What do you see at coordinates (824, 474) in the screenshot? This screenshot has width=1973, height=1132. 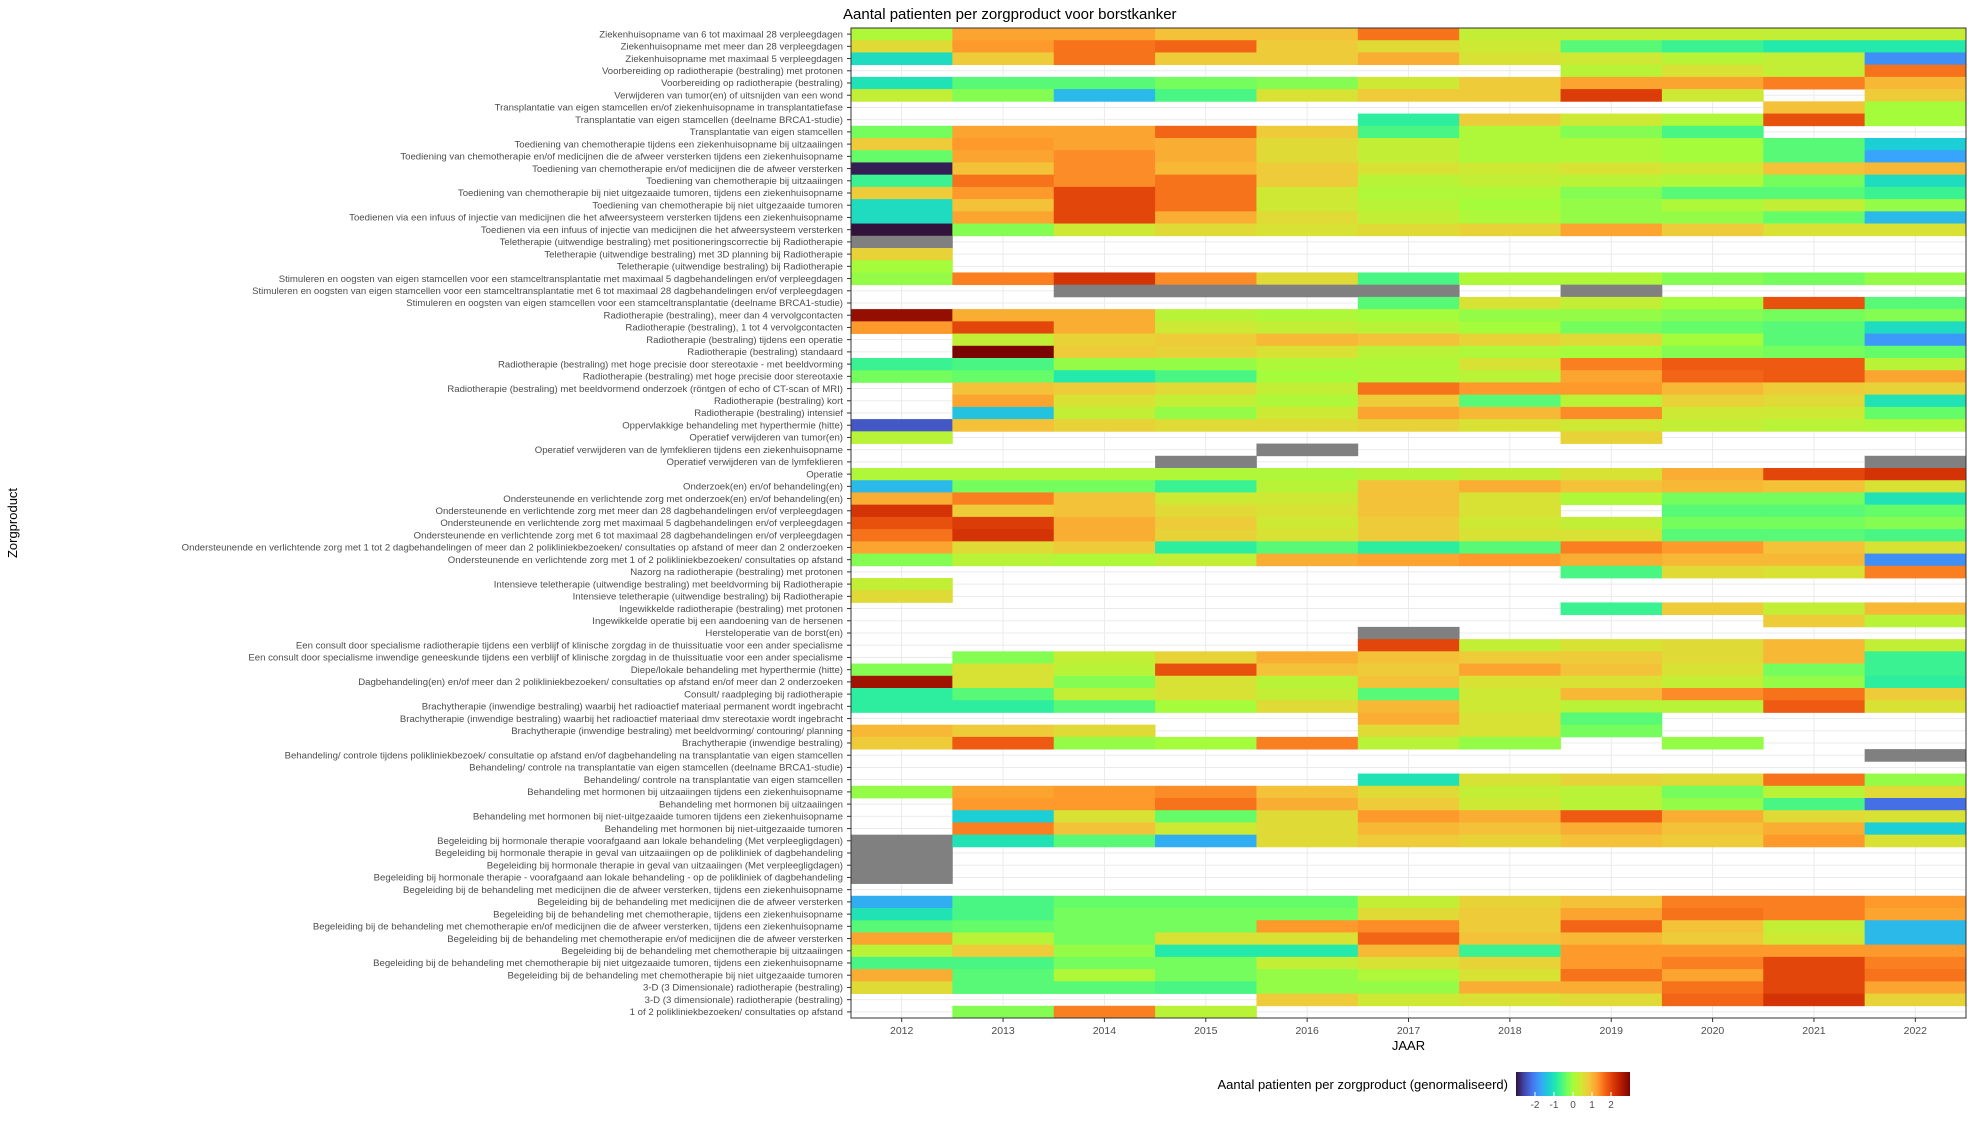 I see `y-tick-label: Operatie` at bounding box center [824, 474].